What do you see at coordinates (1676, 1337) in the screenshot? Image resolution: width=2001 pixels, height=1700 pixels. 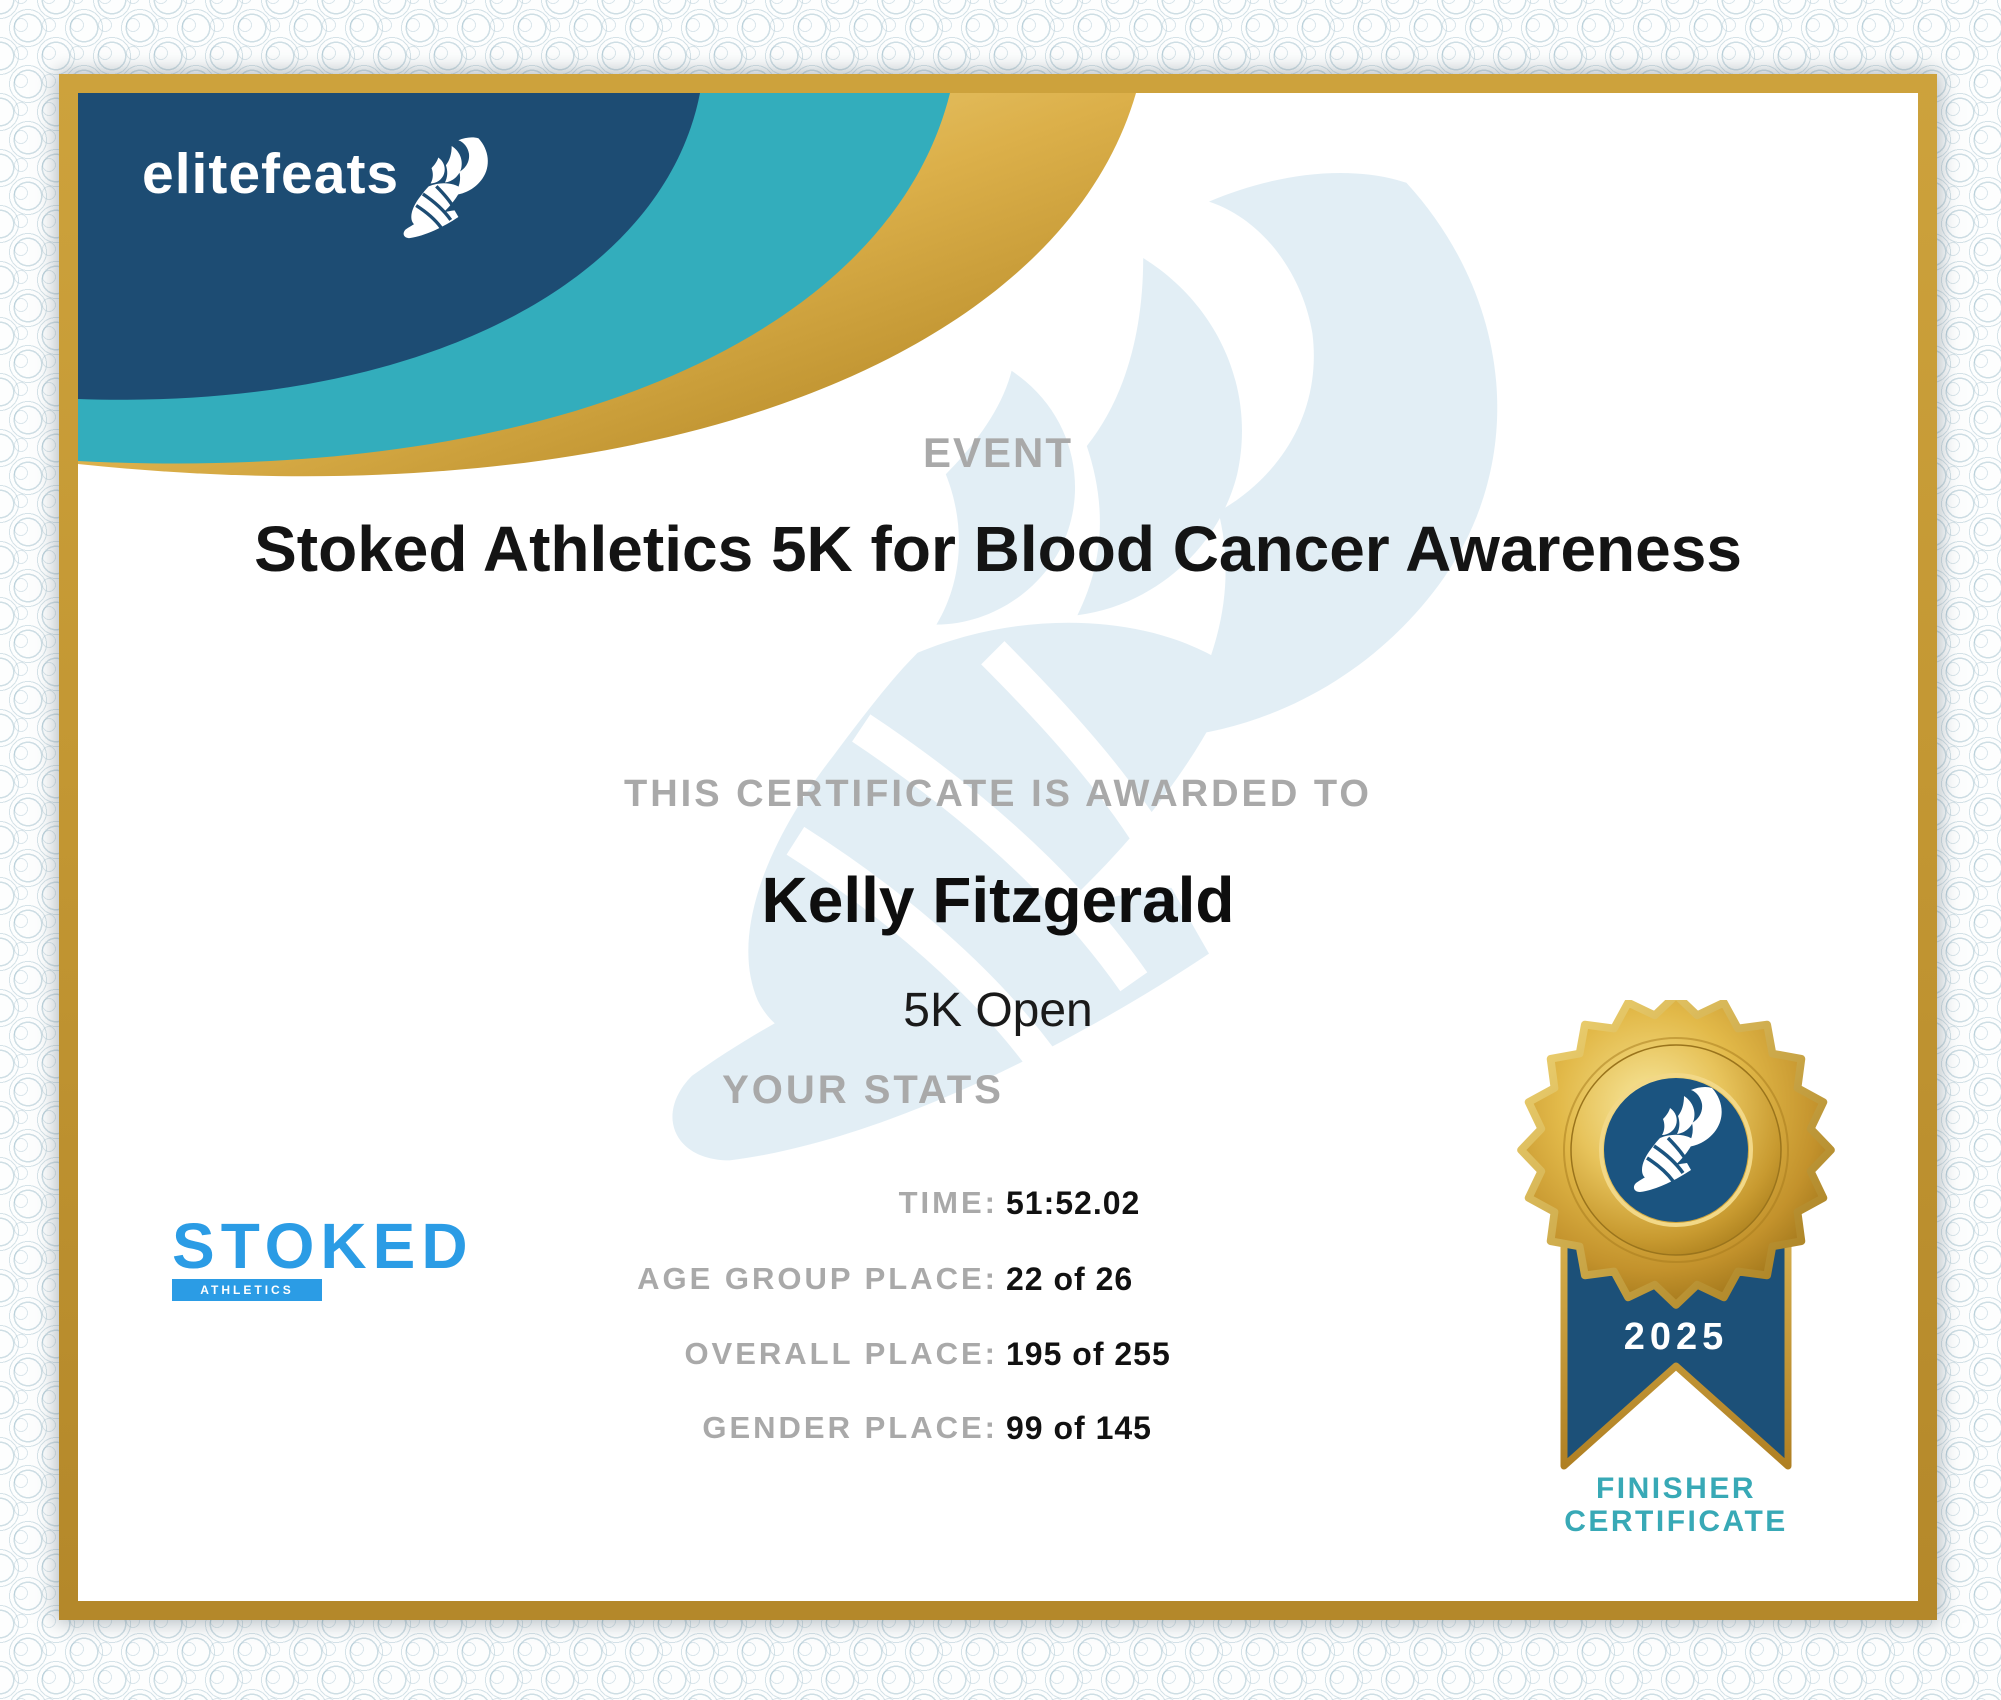 I see `badge-year: 2025` at bounding box center [1676, 1337].